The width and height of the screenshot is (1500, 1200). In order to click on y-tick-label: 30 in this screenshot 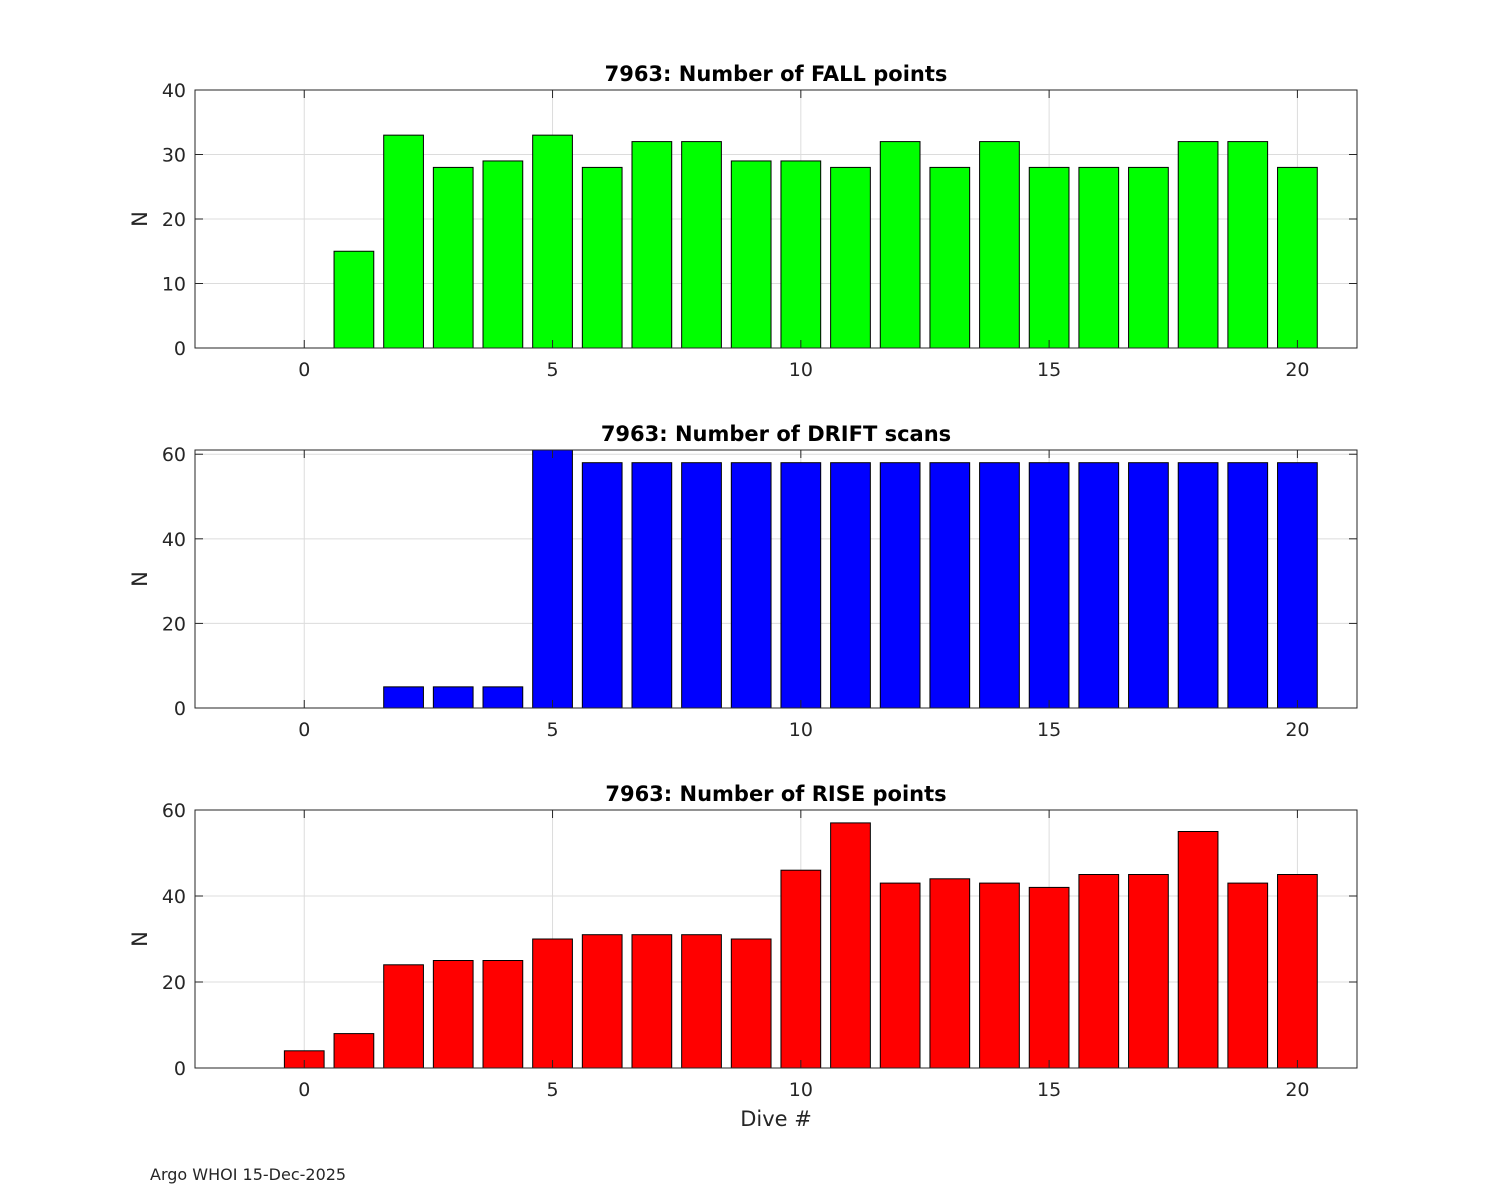, I will do `click(174, 156)`.